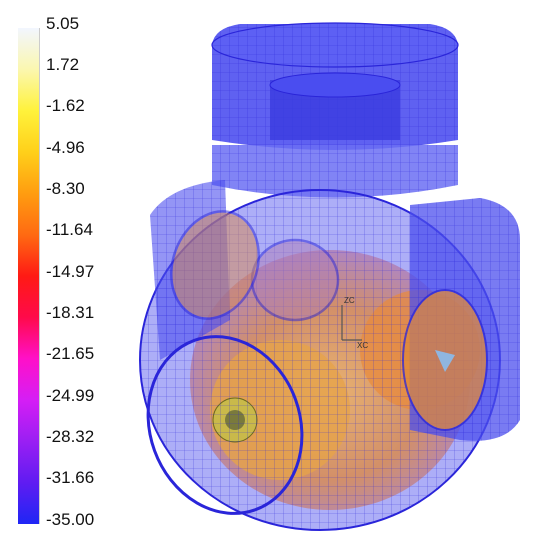 The image size is (540, 550). What do you see at coordinates (70, 519) in the screenshot?
I see `legend-tick-label: -35.00` at bounding box center [70, 519].